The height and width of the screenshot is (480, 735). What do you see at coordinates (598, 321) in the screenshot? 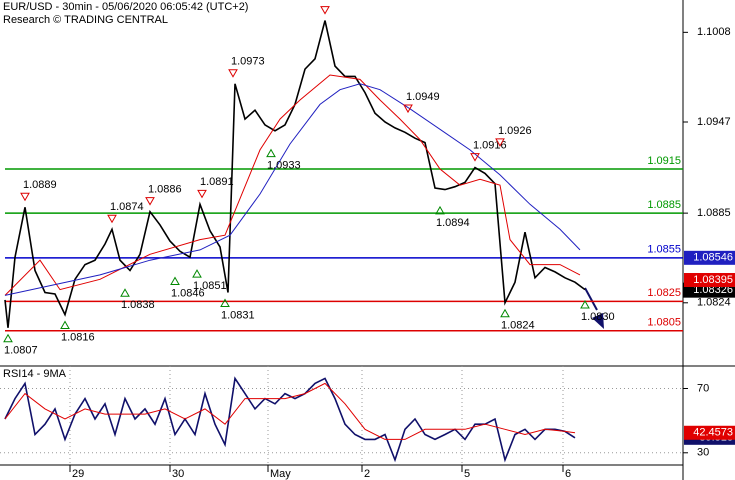
I see `projection-arrow-head` at bounding box center [598, 321].